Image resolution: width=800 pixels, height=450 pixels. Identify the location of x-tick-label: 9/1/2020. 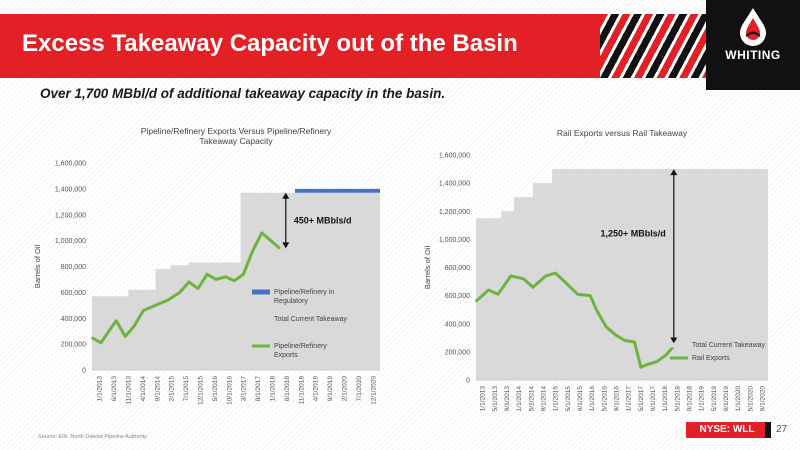
(762, 399).